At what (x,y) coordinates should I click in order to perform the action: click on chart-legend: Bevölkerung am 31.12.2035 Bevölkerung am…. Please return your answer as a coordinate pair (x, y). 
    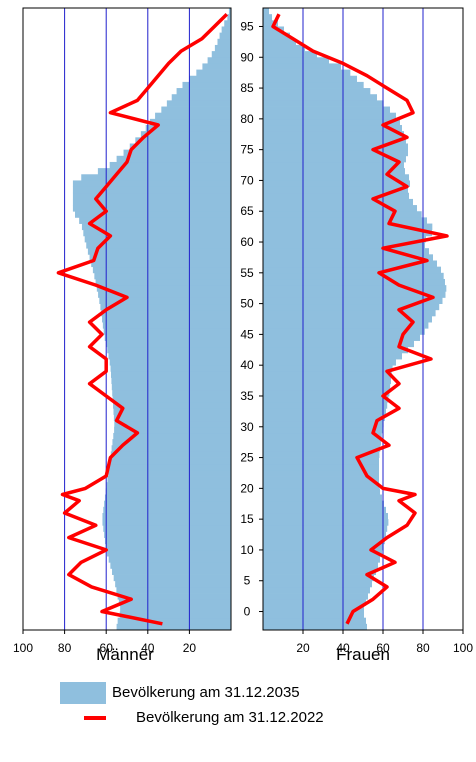
    Looking at the image, I should click on (192, 705).